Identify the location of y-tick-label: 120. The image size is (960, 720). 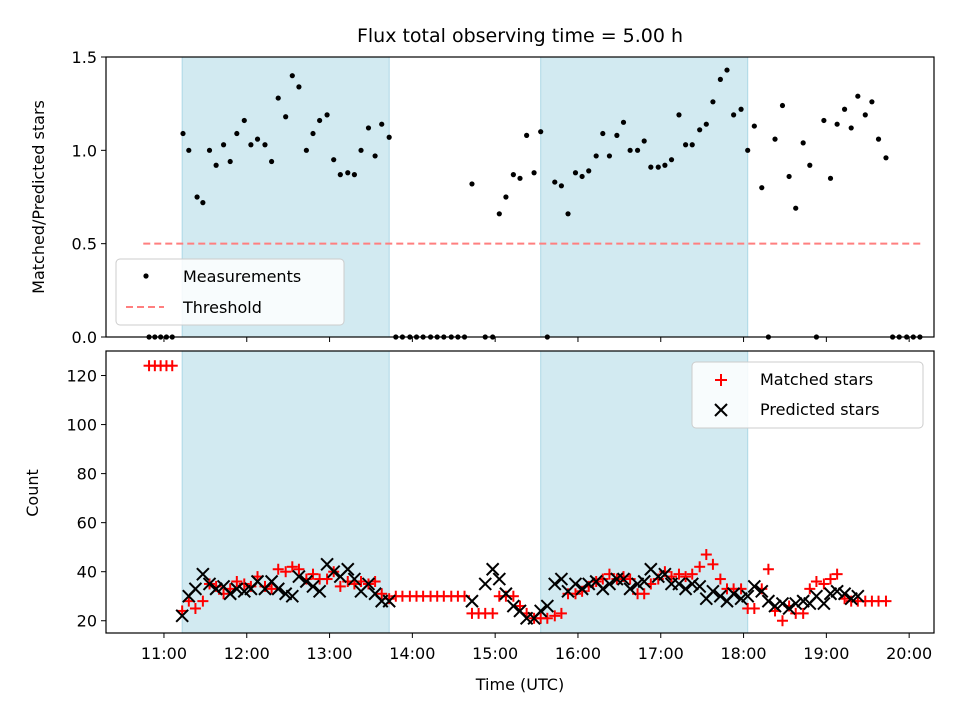
(81, 376).